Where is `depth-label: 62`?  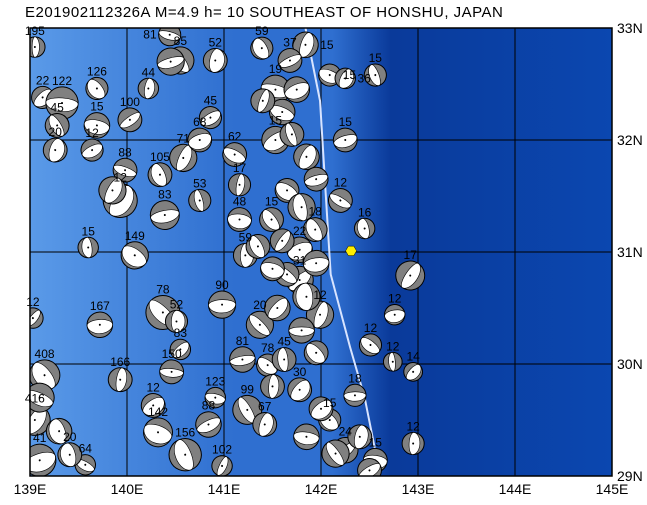 depth-label: 62 is located at coordinates (235, 137).